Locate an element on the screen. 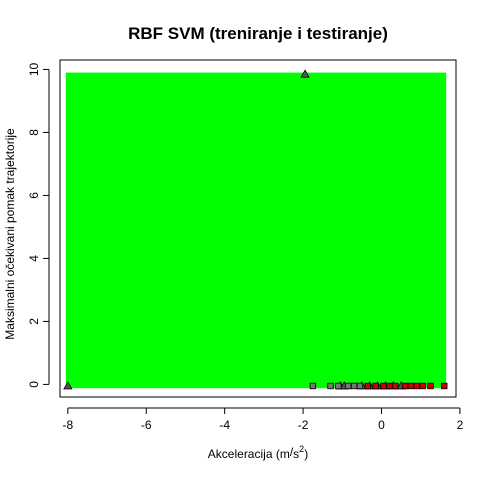 This screenshot has height=480, width=480. y-tick-label: 6 is located at coordinates (34, 195).